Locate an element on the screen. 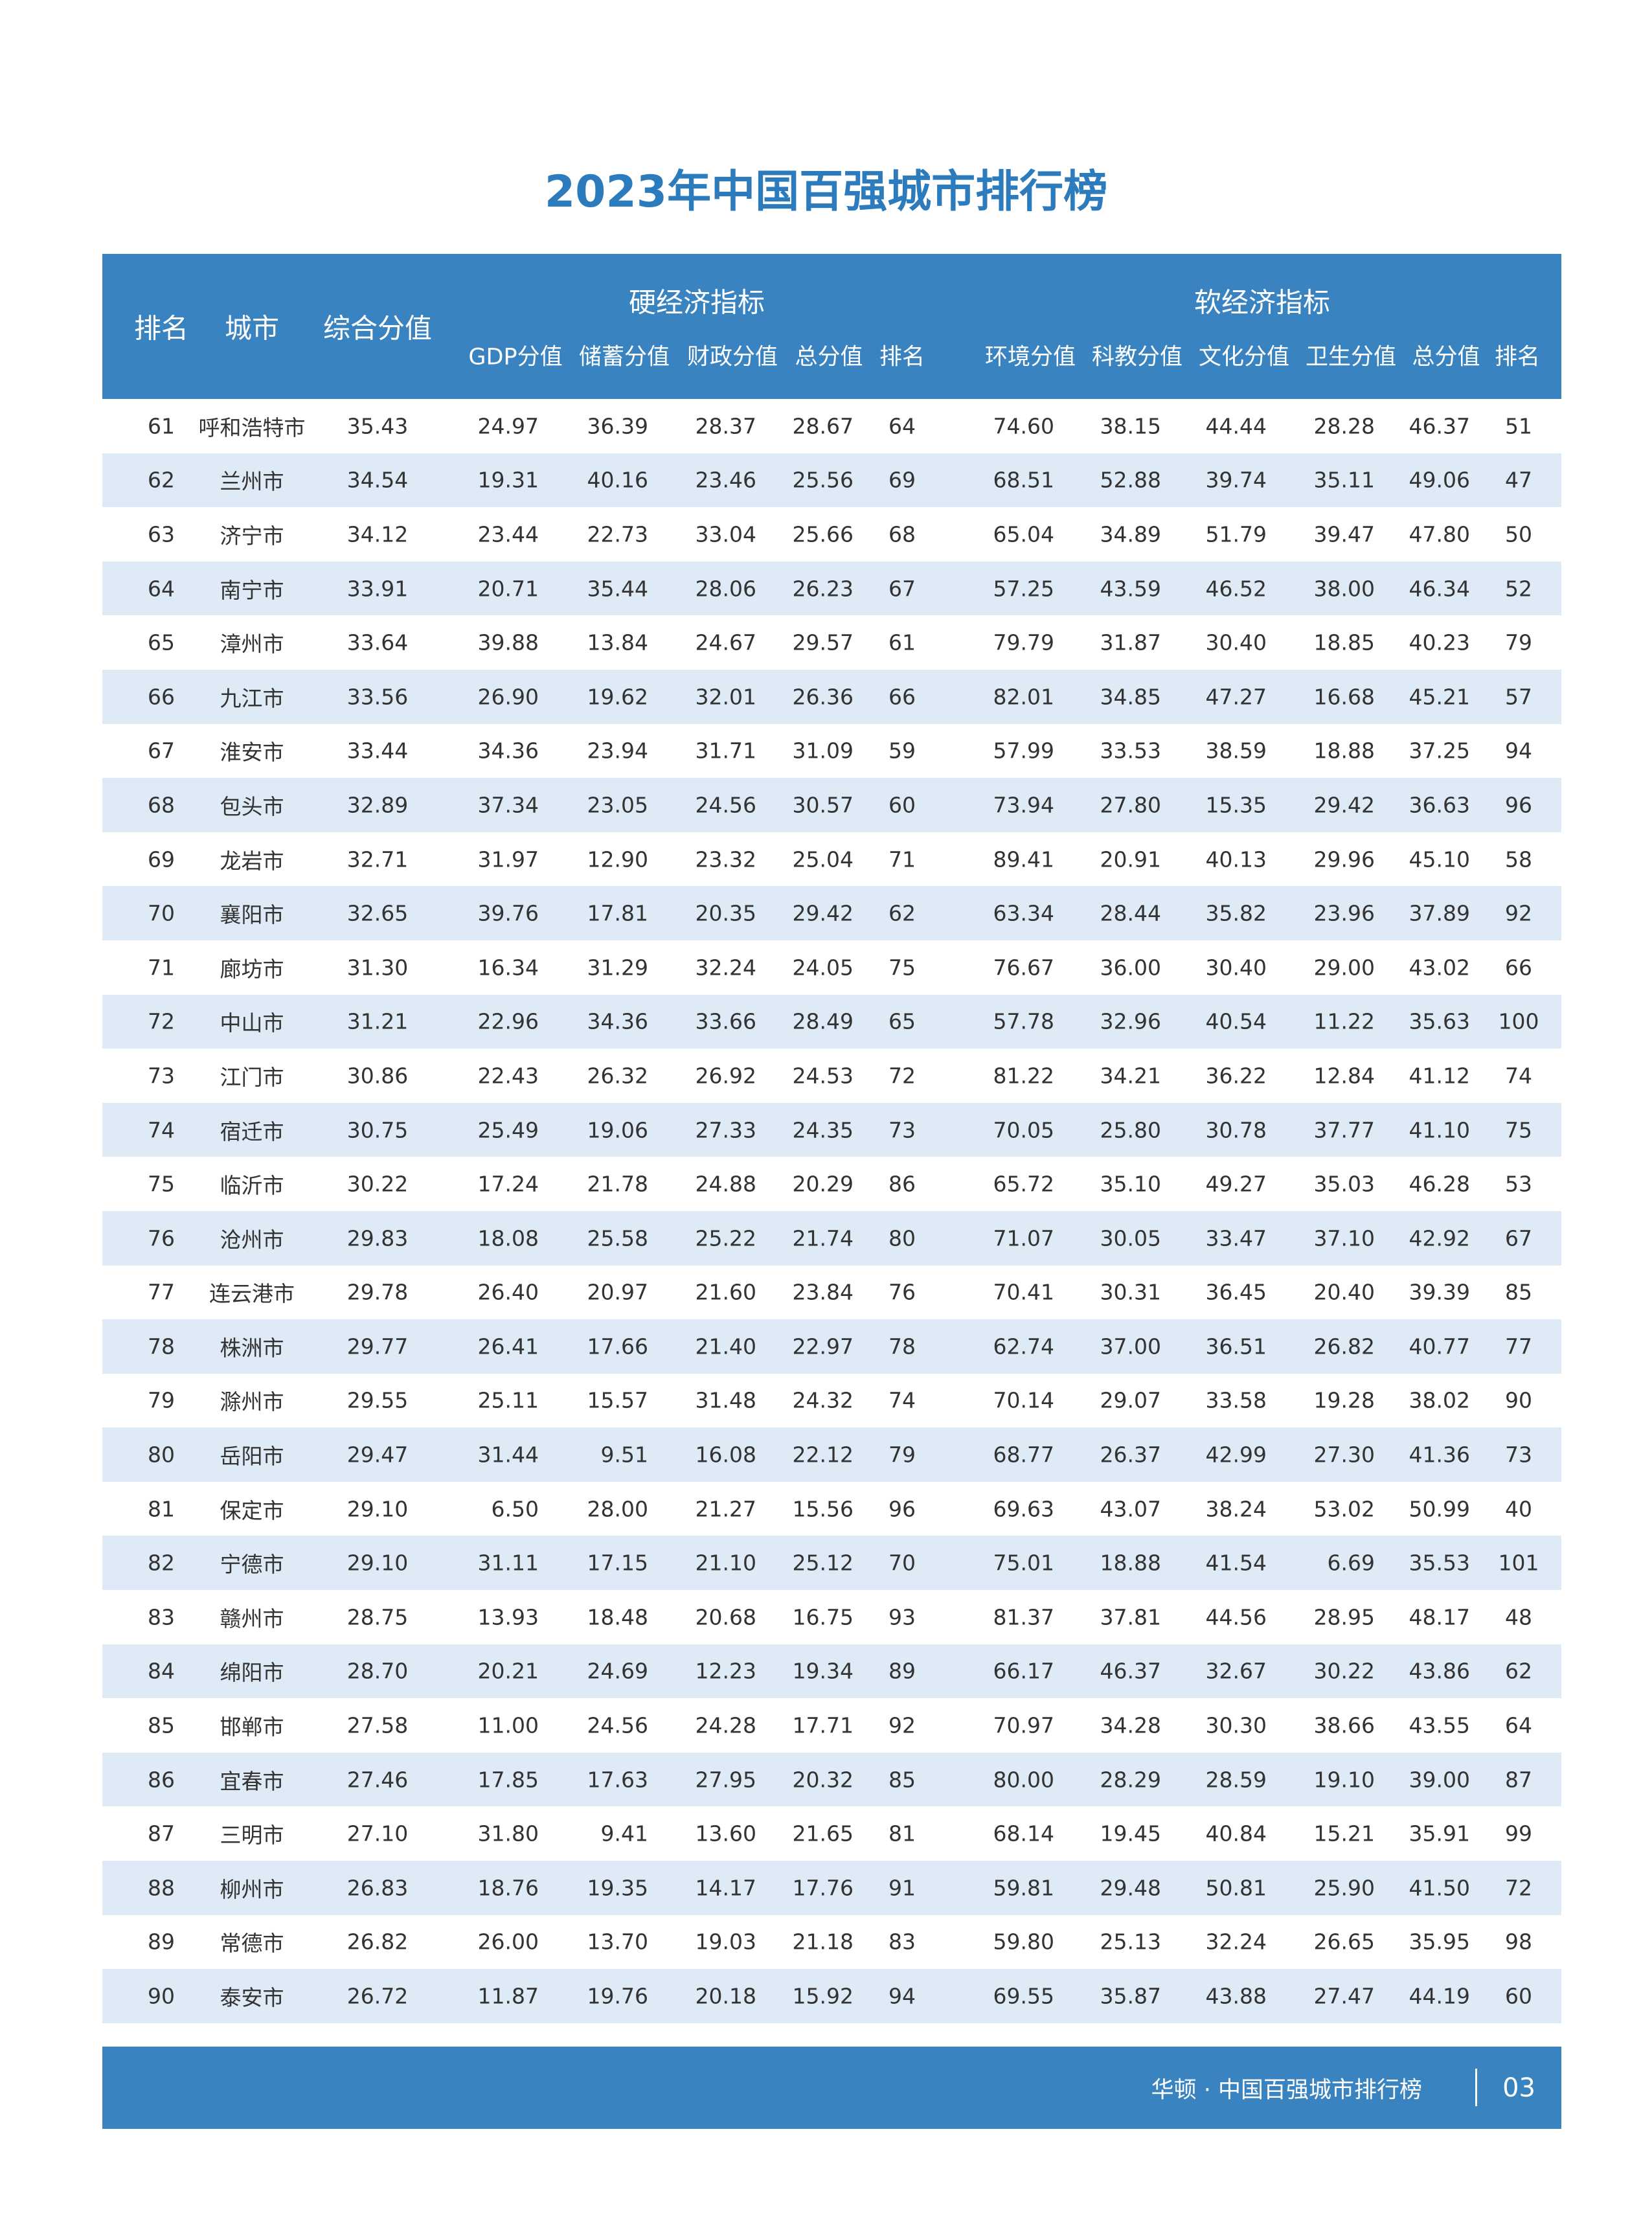 This screenshot has height=2226, width=1652. cell-hard-rank: 93 is located at coordinates (902, 1617).